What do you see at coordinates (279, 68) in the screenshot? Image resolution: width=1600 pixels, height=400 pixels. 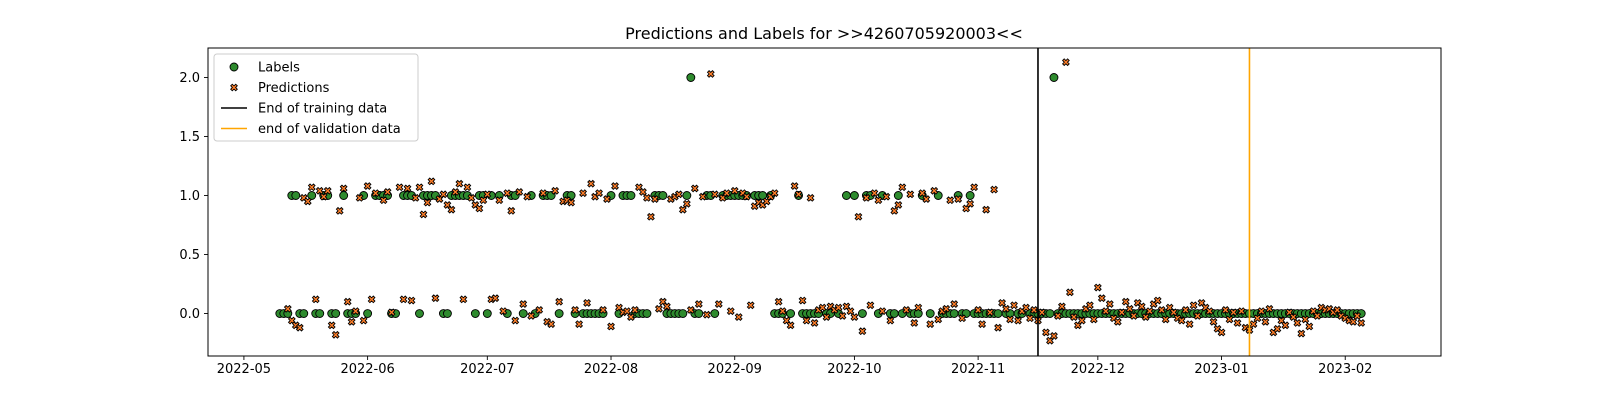 I see `legend-label: Labels` at bounding box center [279, 68].